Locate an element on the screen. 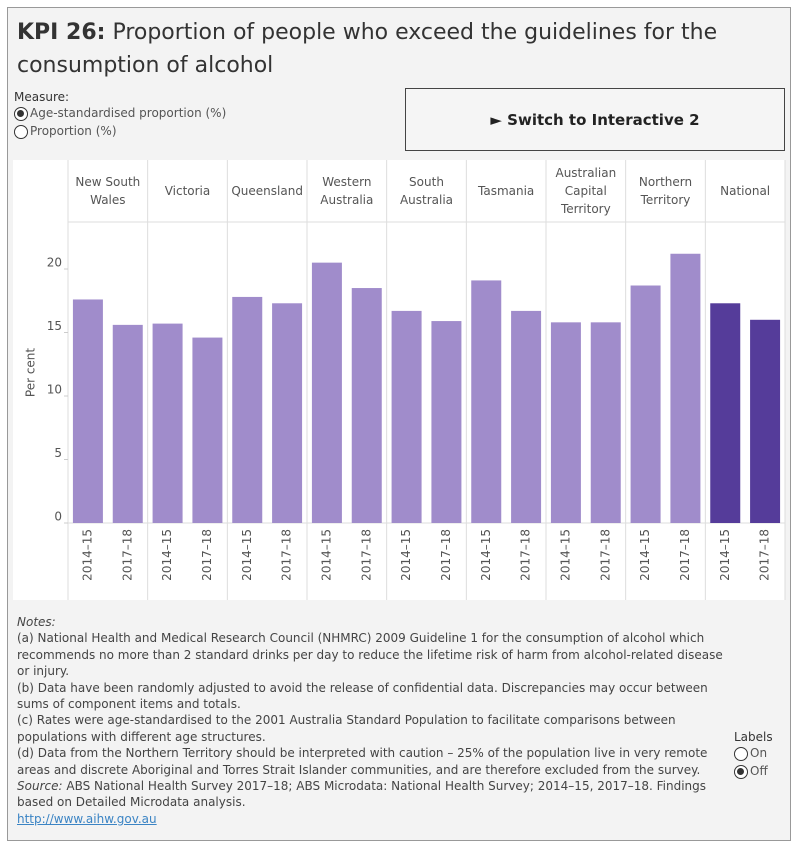 The image size is (800, 850). radio-option: Age-standardised proportion (%) is located at coordinates (120, 113).